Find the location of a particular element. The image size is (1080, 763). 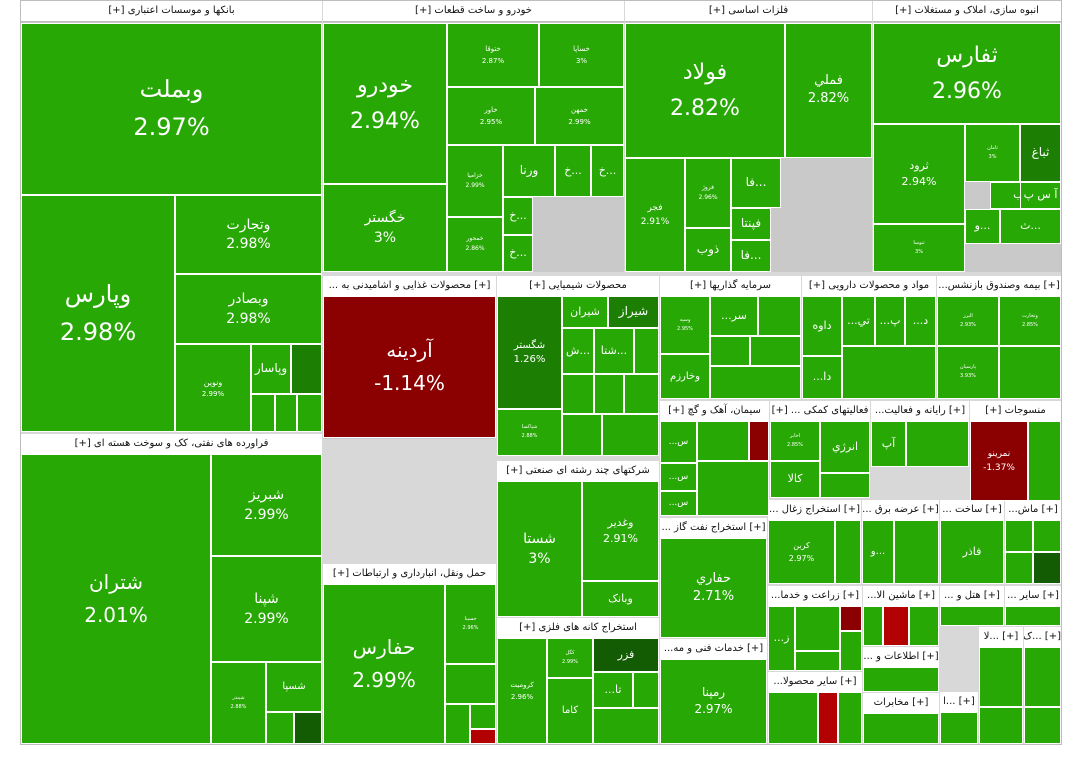

stock-tile: وتخارت 2.85% is located at coordinates (1030, 321).